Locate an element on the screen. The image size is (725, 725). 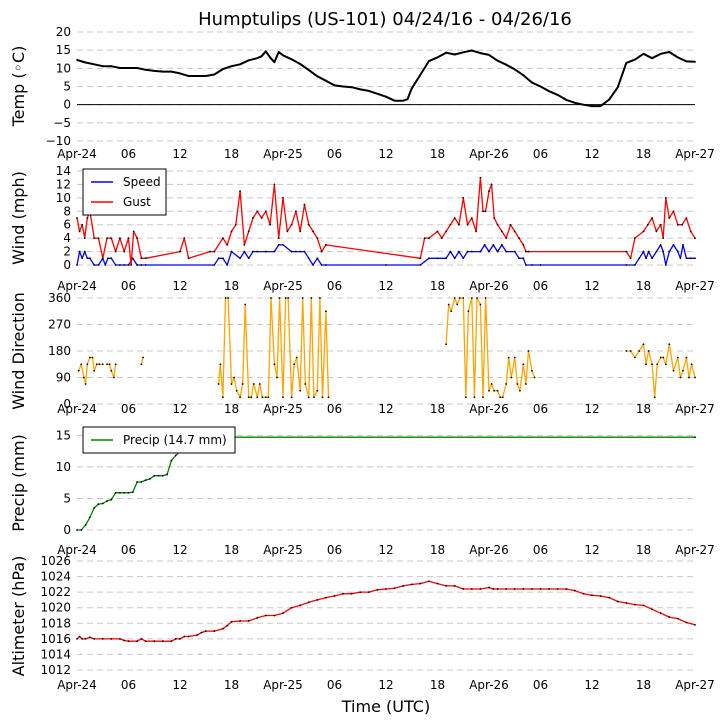
y-tick-label: 8 is located at coordinates (67, 211).